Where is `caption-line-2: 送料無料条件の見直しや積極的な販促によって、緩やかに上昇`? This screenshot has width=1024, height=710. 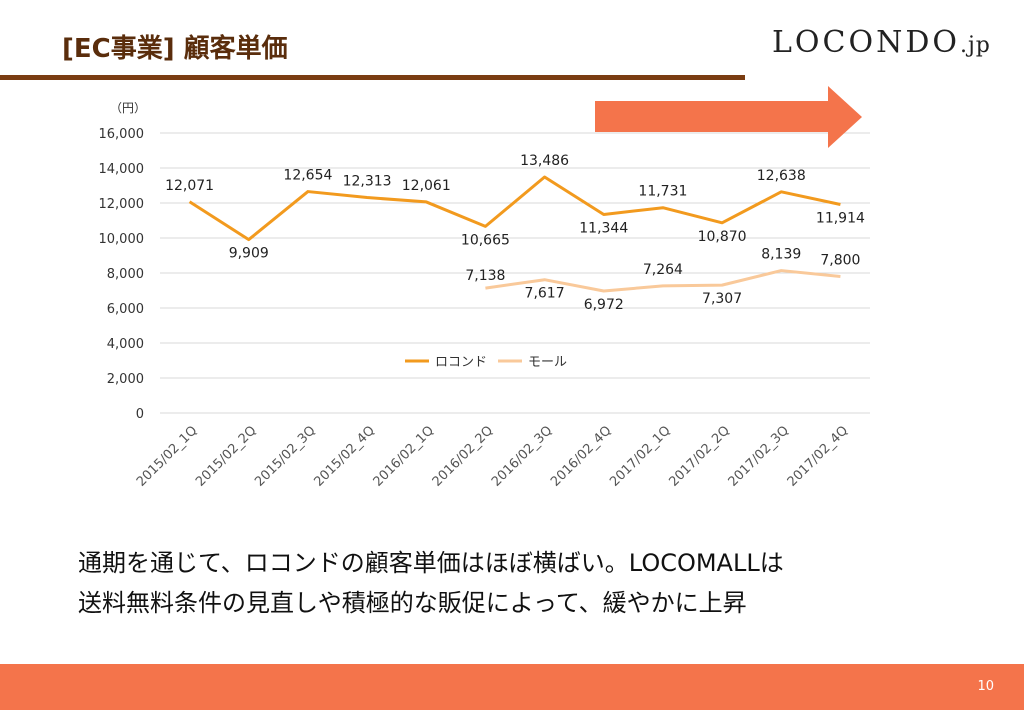
caption-line-2: 送料無料条件の見直しや積極的な販促によって、緩やかに上昇 is located at coordinates (412, 603).